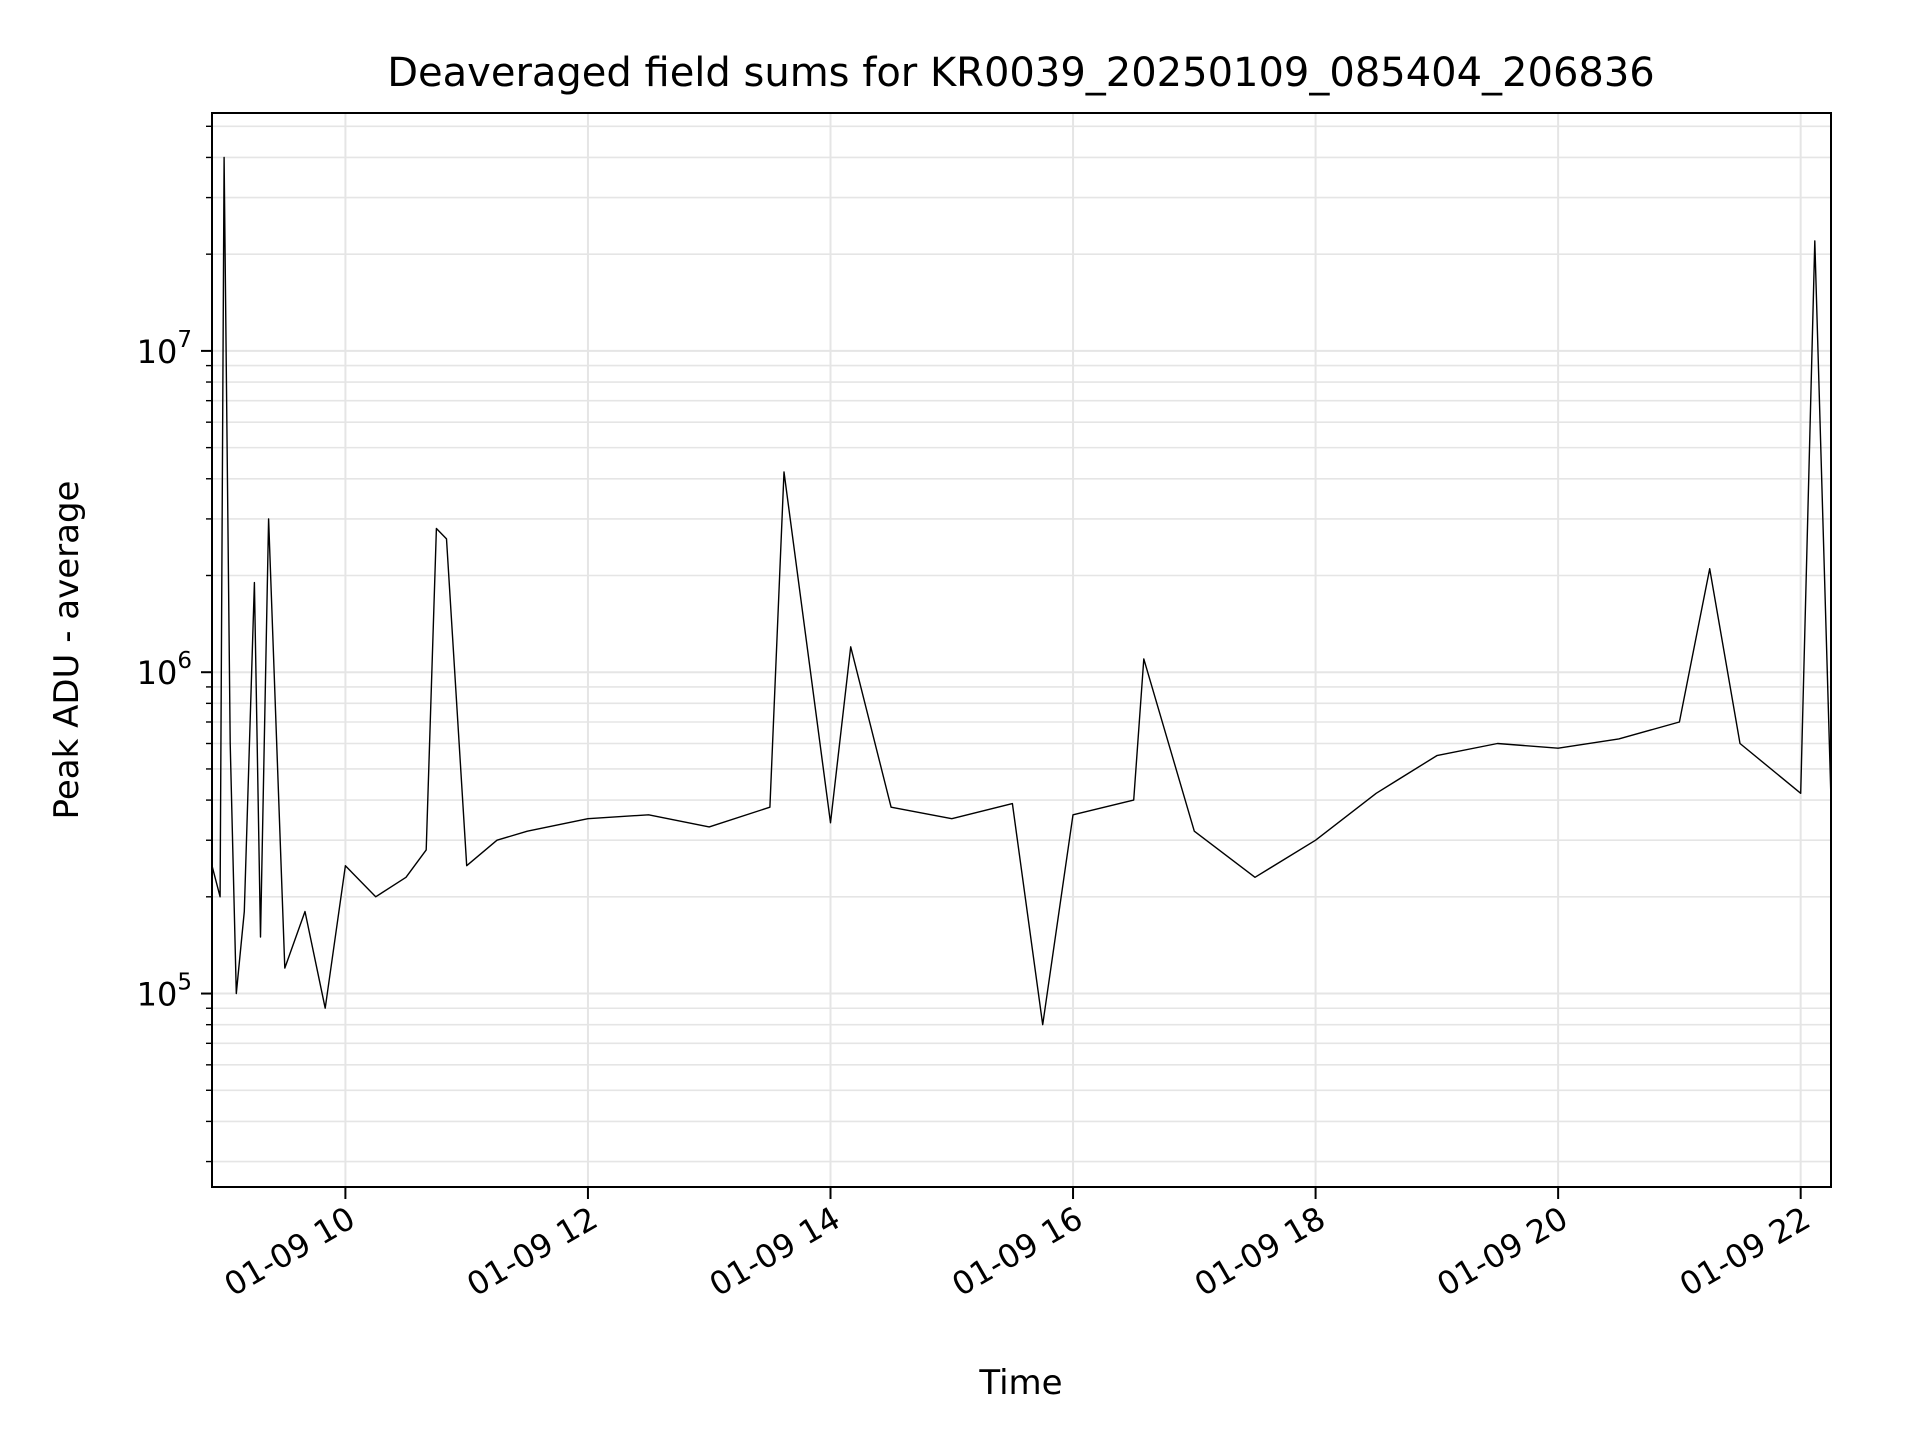 This screenshot has width=1920, height=1440. I want to click on x-tick-label: 01-09 22, so click(1745, 1251).